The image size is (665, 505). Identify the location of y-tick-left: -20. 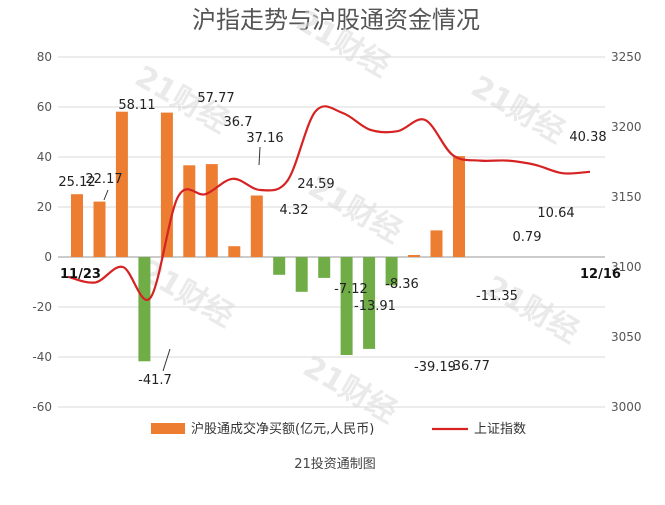
(42, 307).